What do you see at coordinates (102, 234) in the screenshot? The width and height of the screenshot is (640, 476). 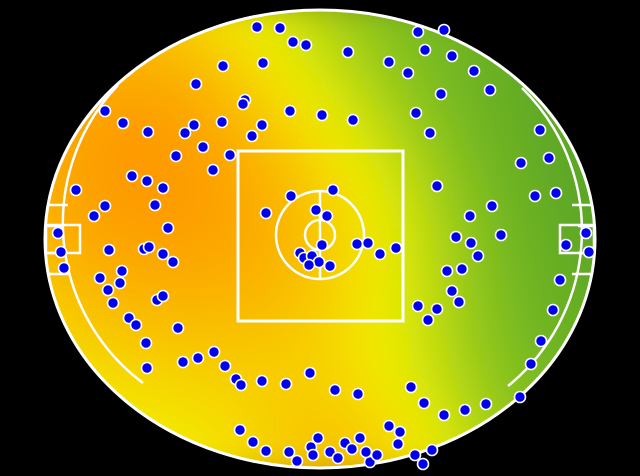 I see `fifty-metre-arc-left` at bounding box center [102, 234].